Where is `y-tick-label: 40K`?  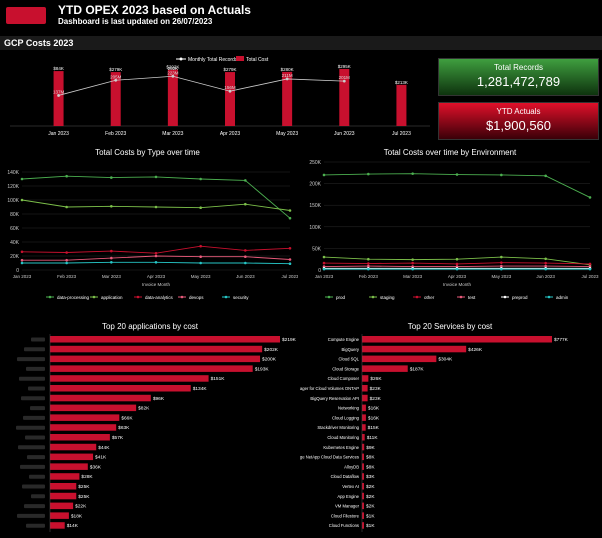
y-tick-label: 40K is located at coordinates (15, 243).